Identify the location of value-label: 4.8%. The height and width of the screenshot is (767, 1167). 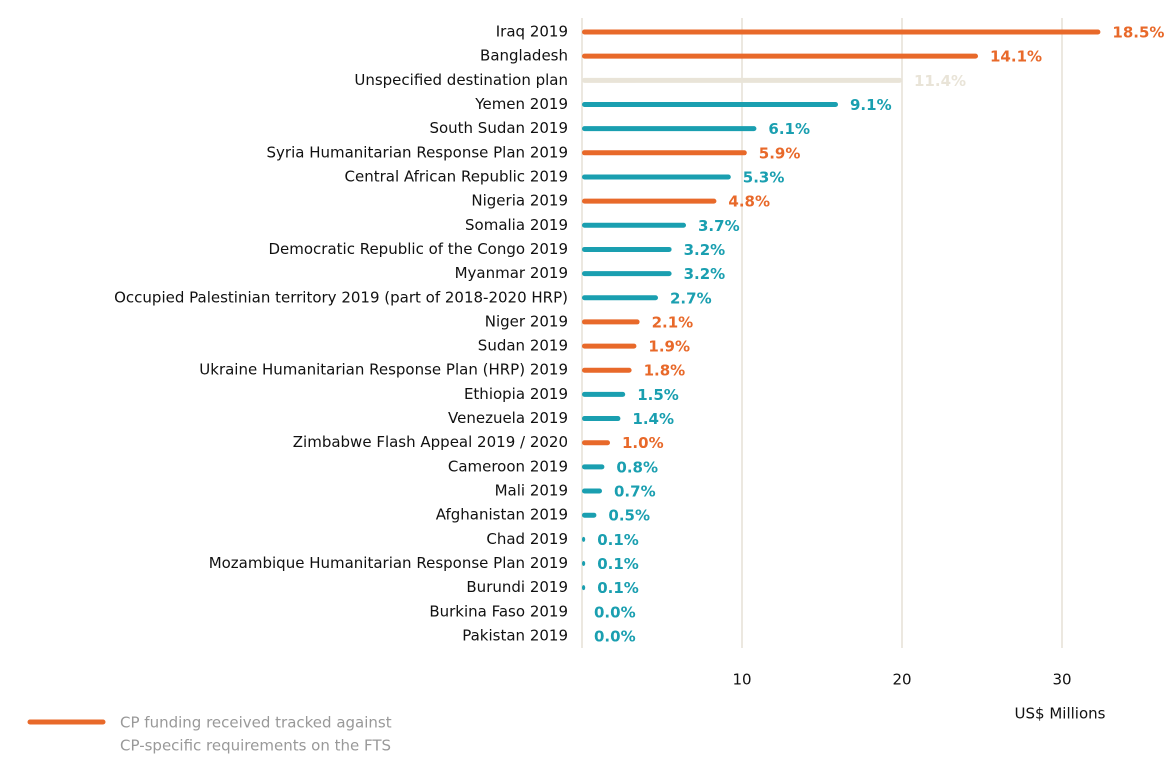
(749, 202).